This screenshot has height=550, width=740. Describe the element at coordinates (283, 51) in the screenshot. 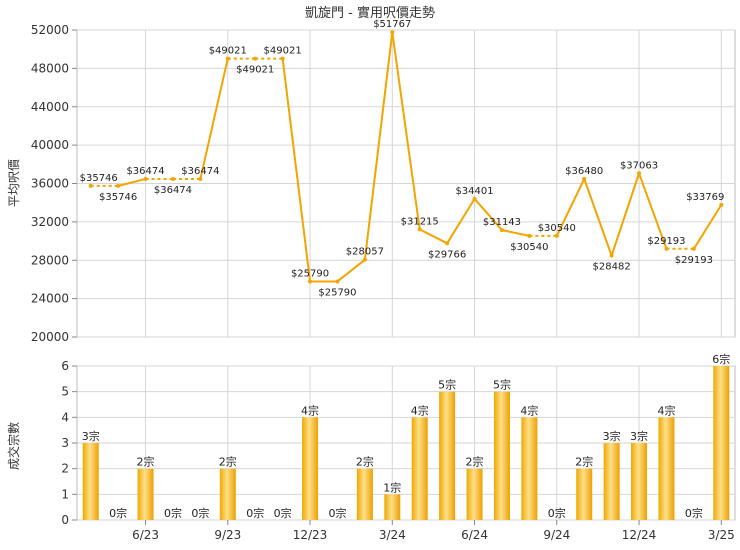

I see `price-point-label: $49021` at that location.